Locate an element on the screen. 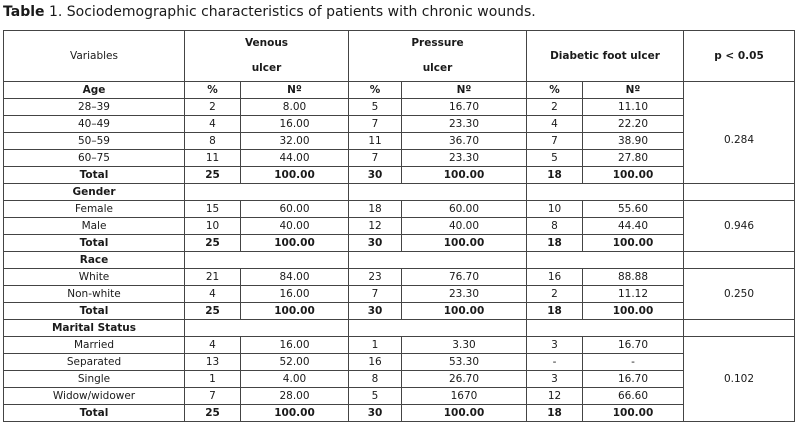 The height and width of the screenshot is (426, 799). table-cell: 53.30 is located at coordinates (464, 362).